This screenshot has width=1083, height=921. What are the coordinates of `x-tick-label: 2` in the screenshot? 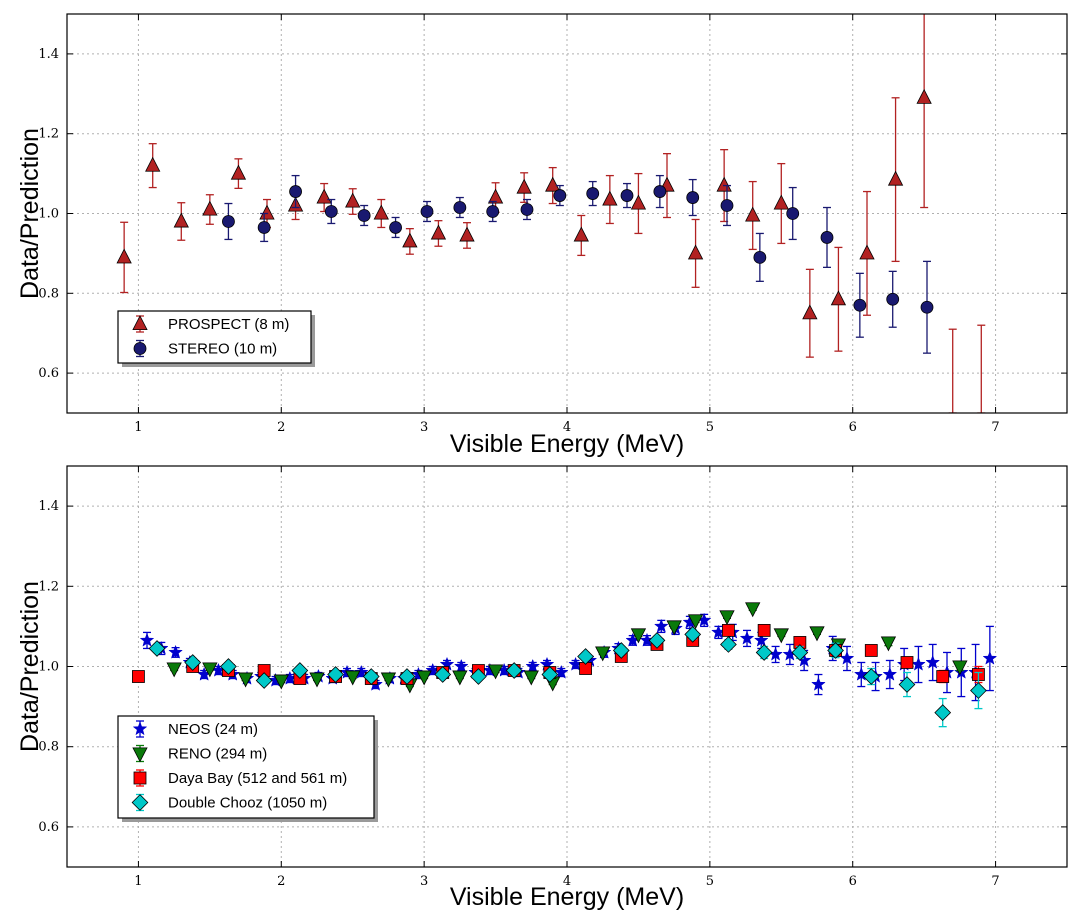 It's located at (281, 881).